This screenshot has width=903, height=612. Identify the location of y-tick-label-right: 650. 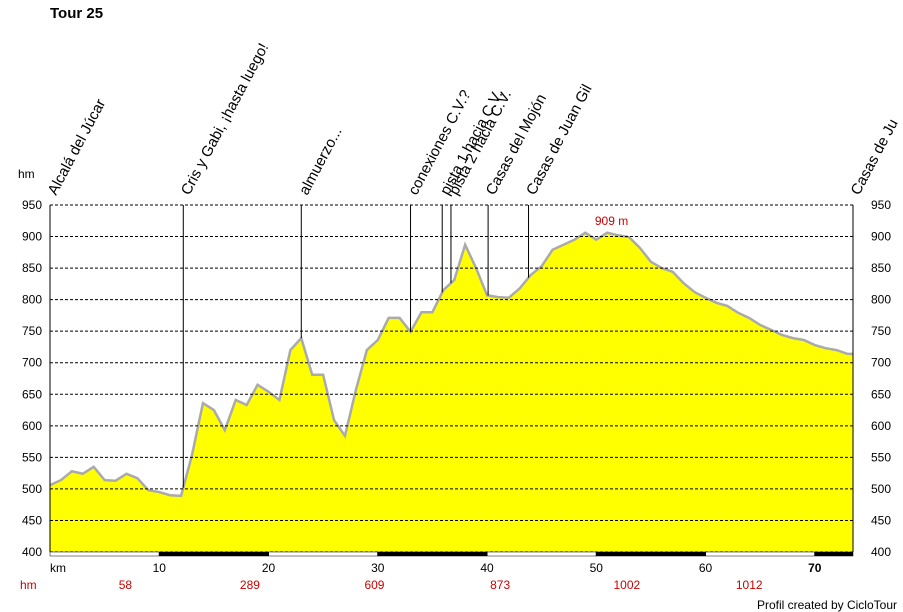
(881, 394).